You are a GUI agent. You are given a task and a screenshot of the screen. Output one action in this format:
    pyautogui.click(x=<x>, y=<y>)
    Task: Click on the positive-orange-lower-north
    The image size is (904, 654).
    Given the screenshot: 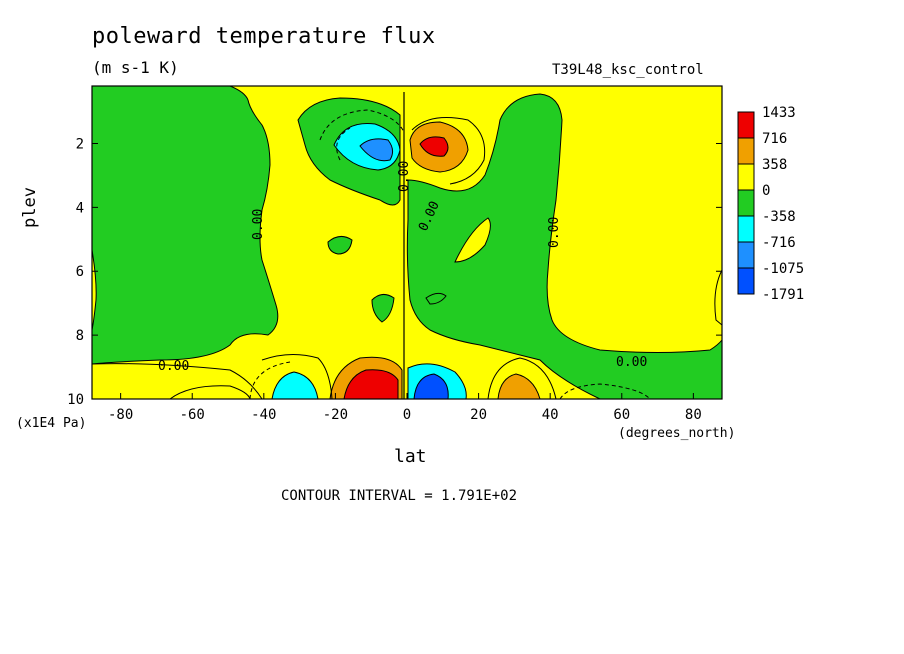 What is the action you would take?
    pyautogui.click(x=519, y=386)
    